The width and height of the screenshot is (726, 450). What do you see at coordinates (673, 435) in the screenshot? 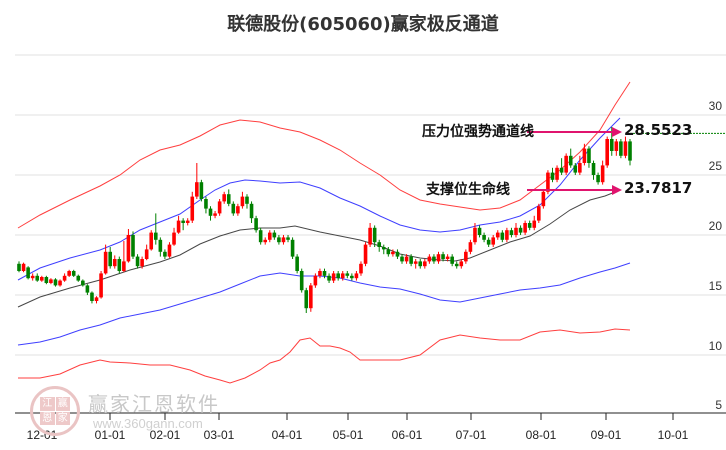
I see `x-tick-label: 10-01` at bounding box center [673, 435].